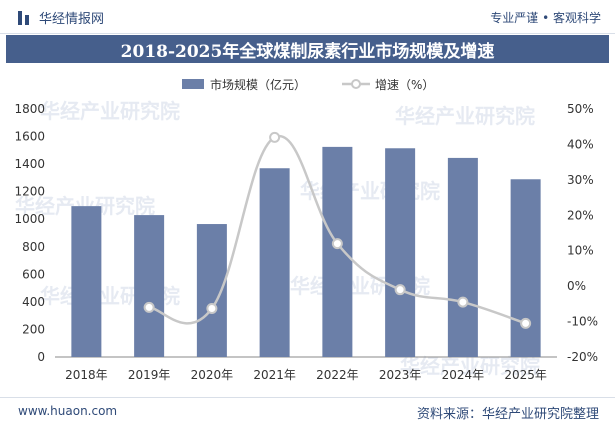 This screenshot has height=427, width=615. What do you see at coordinates (580, 215) in the screenshot?
I see `y-right-tick-label: 20%` at bounding box center [580, 215].